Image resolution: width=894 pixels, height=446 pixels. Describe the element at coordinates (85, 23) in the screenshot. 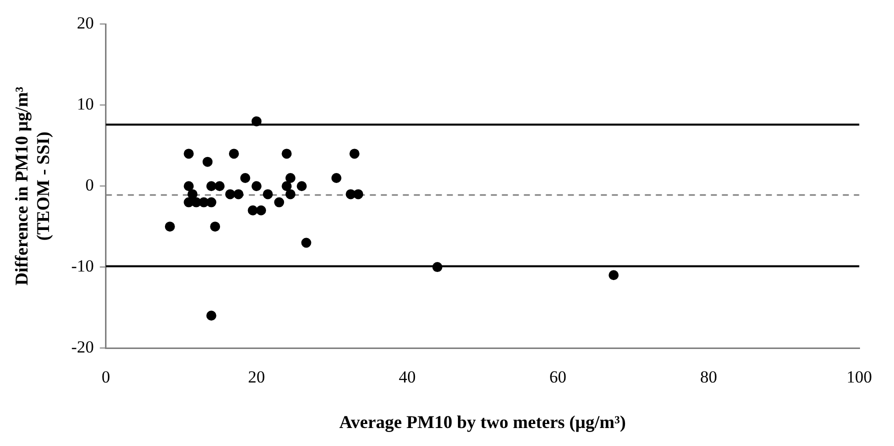

I see `y-tick-label: 20` at that location.